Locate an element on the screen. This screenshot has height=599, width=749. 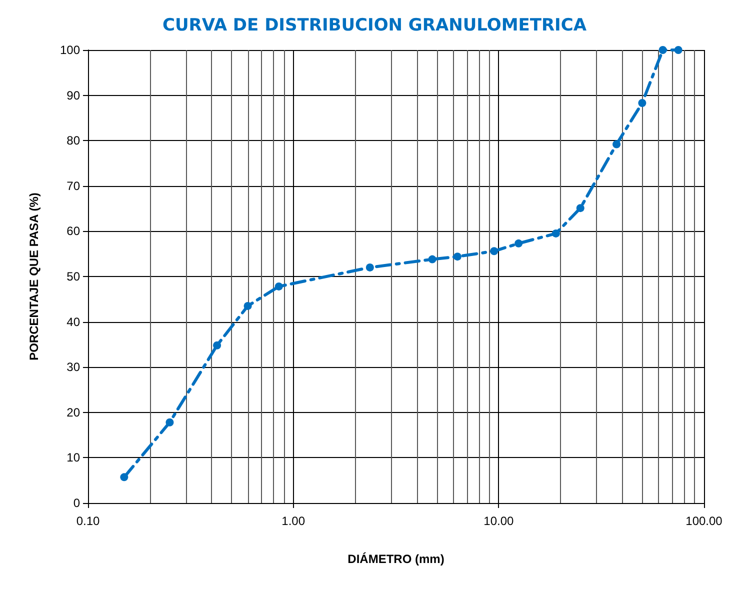
y-tick-label: 90 is located at coordinates (73, 95).